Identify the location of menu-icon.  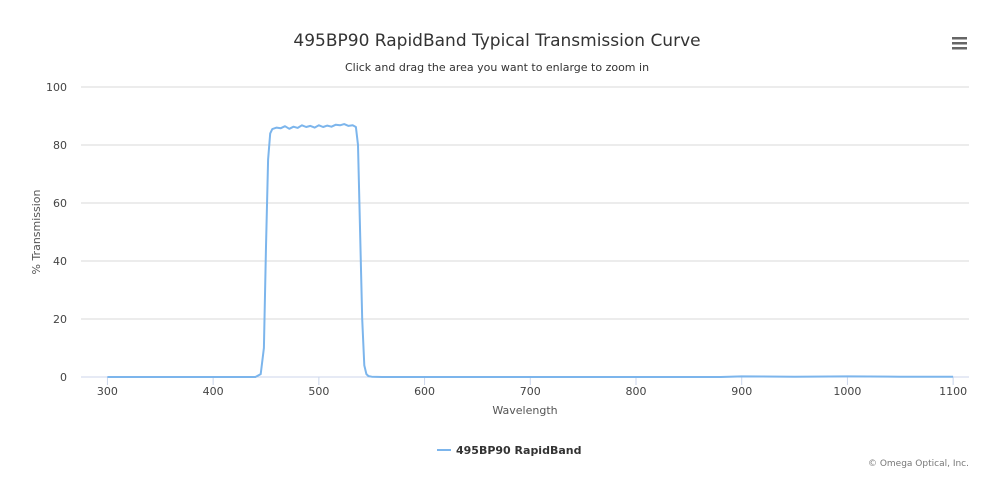
(959, 43).